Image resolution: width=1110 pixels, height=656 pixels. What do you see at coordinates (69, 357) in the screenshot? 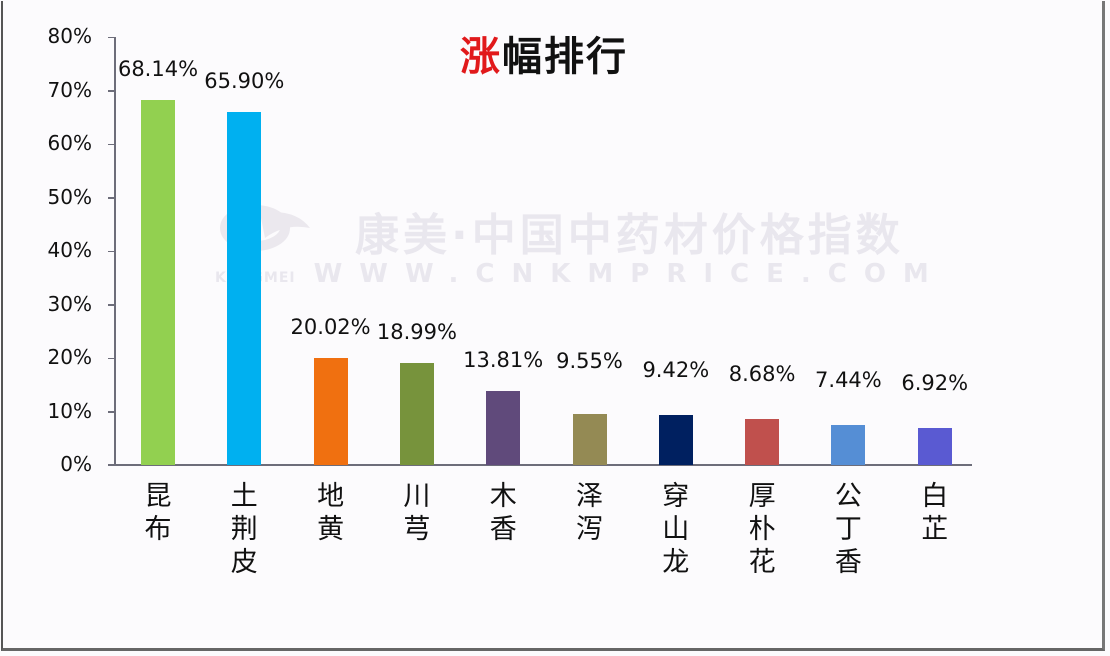
I see `y-tick-label: 20%` at bounding box center [69, 357].